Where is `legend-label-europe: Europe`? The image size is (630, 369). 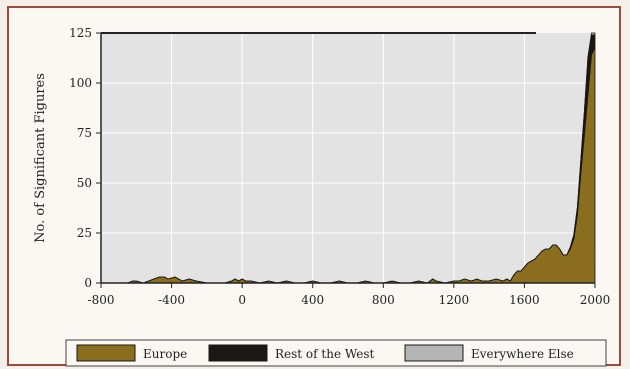
legend-label-europe: Europe is located at coordinates (165, 354).